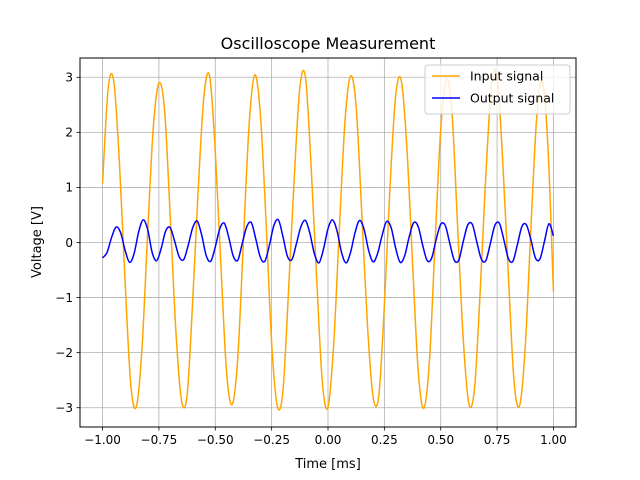  What do you see at coordinates (64, 298) in the screenshot?
I see `y-tick-label: −1` at bounding box center [64, 298].